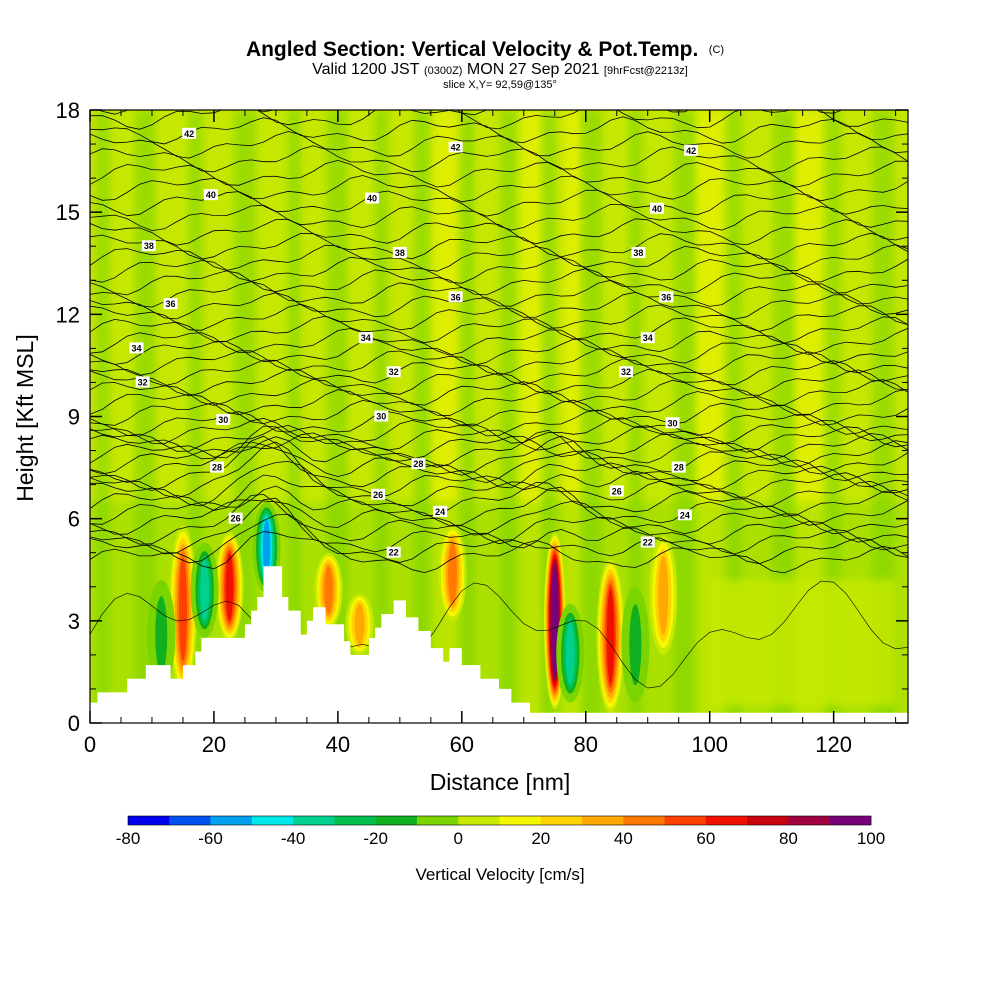 The image size is (1000, 1000). I want to click on x-tick-label: 40, so click(338, 744).